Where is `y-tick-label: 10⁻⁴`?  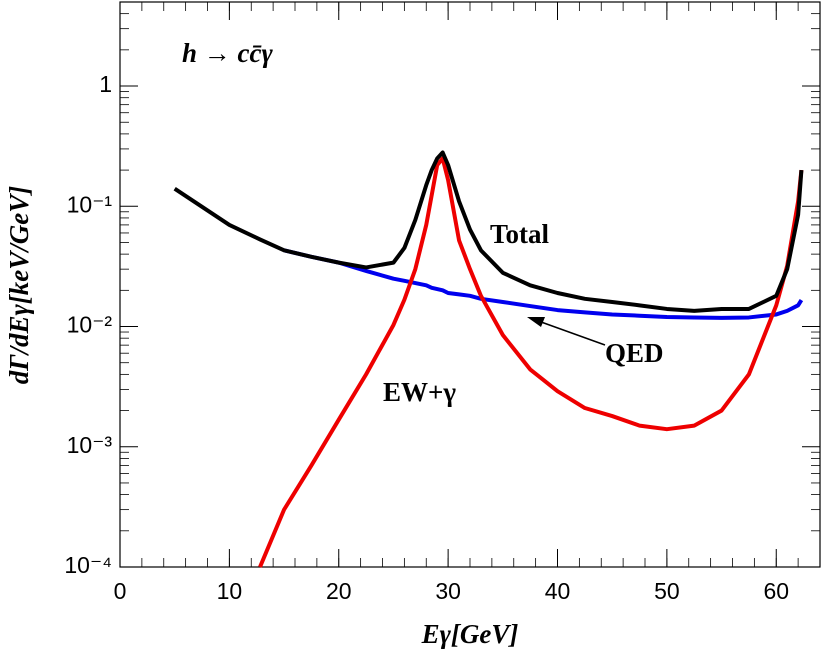
y-tick-label: 10⁻⁴ is located at coordinates (88, 565).